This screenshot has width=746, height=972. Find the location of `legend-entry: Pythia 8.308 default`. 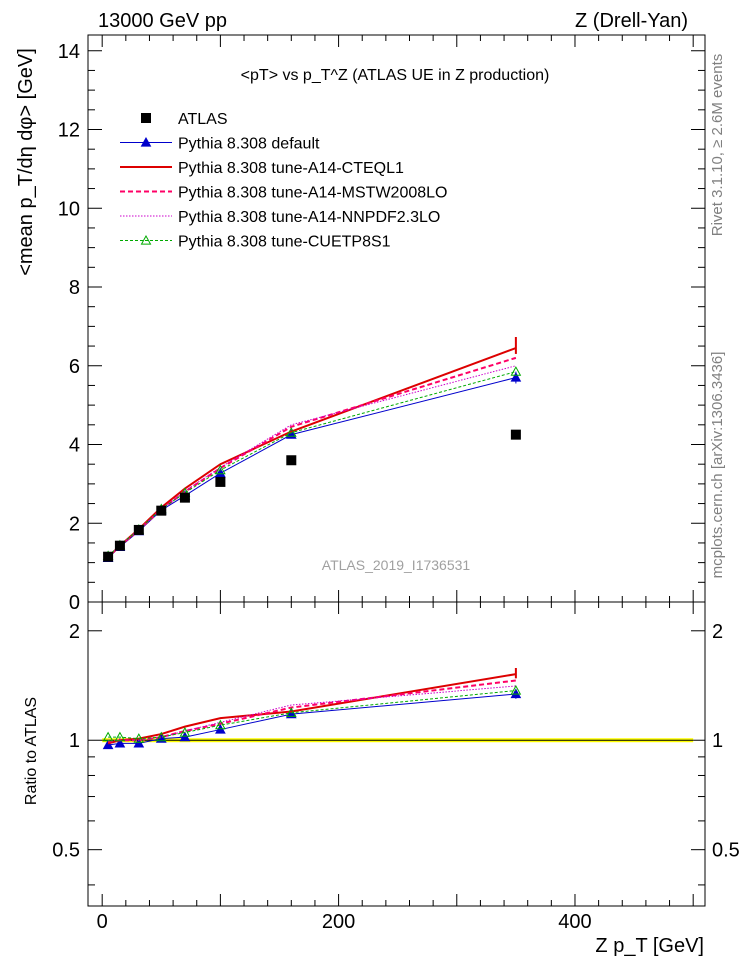

legend-entry: Pythia 8.308 default is located at coordinates (220, 144).